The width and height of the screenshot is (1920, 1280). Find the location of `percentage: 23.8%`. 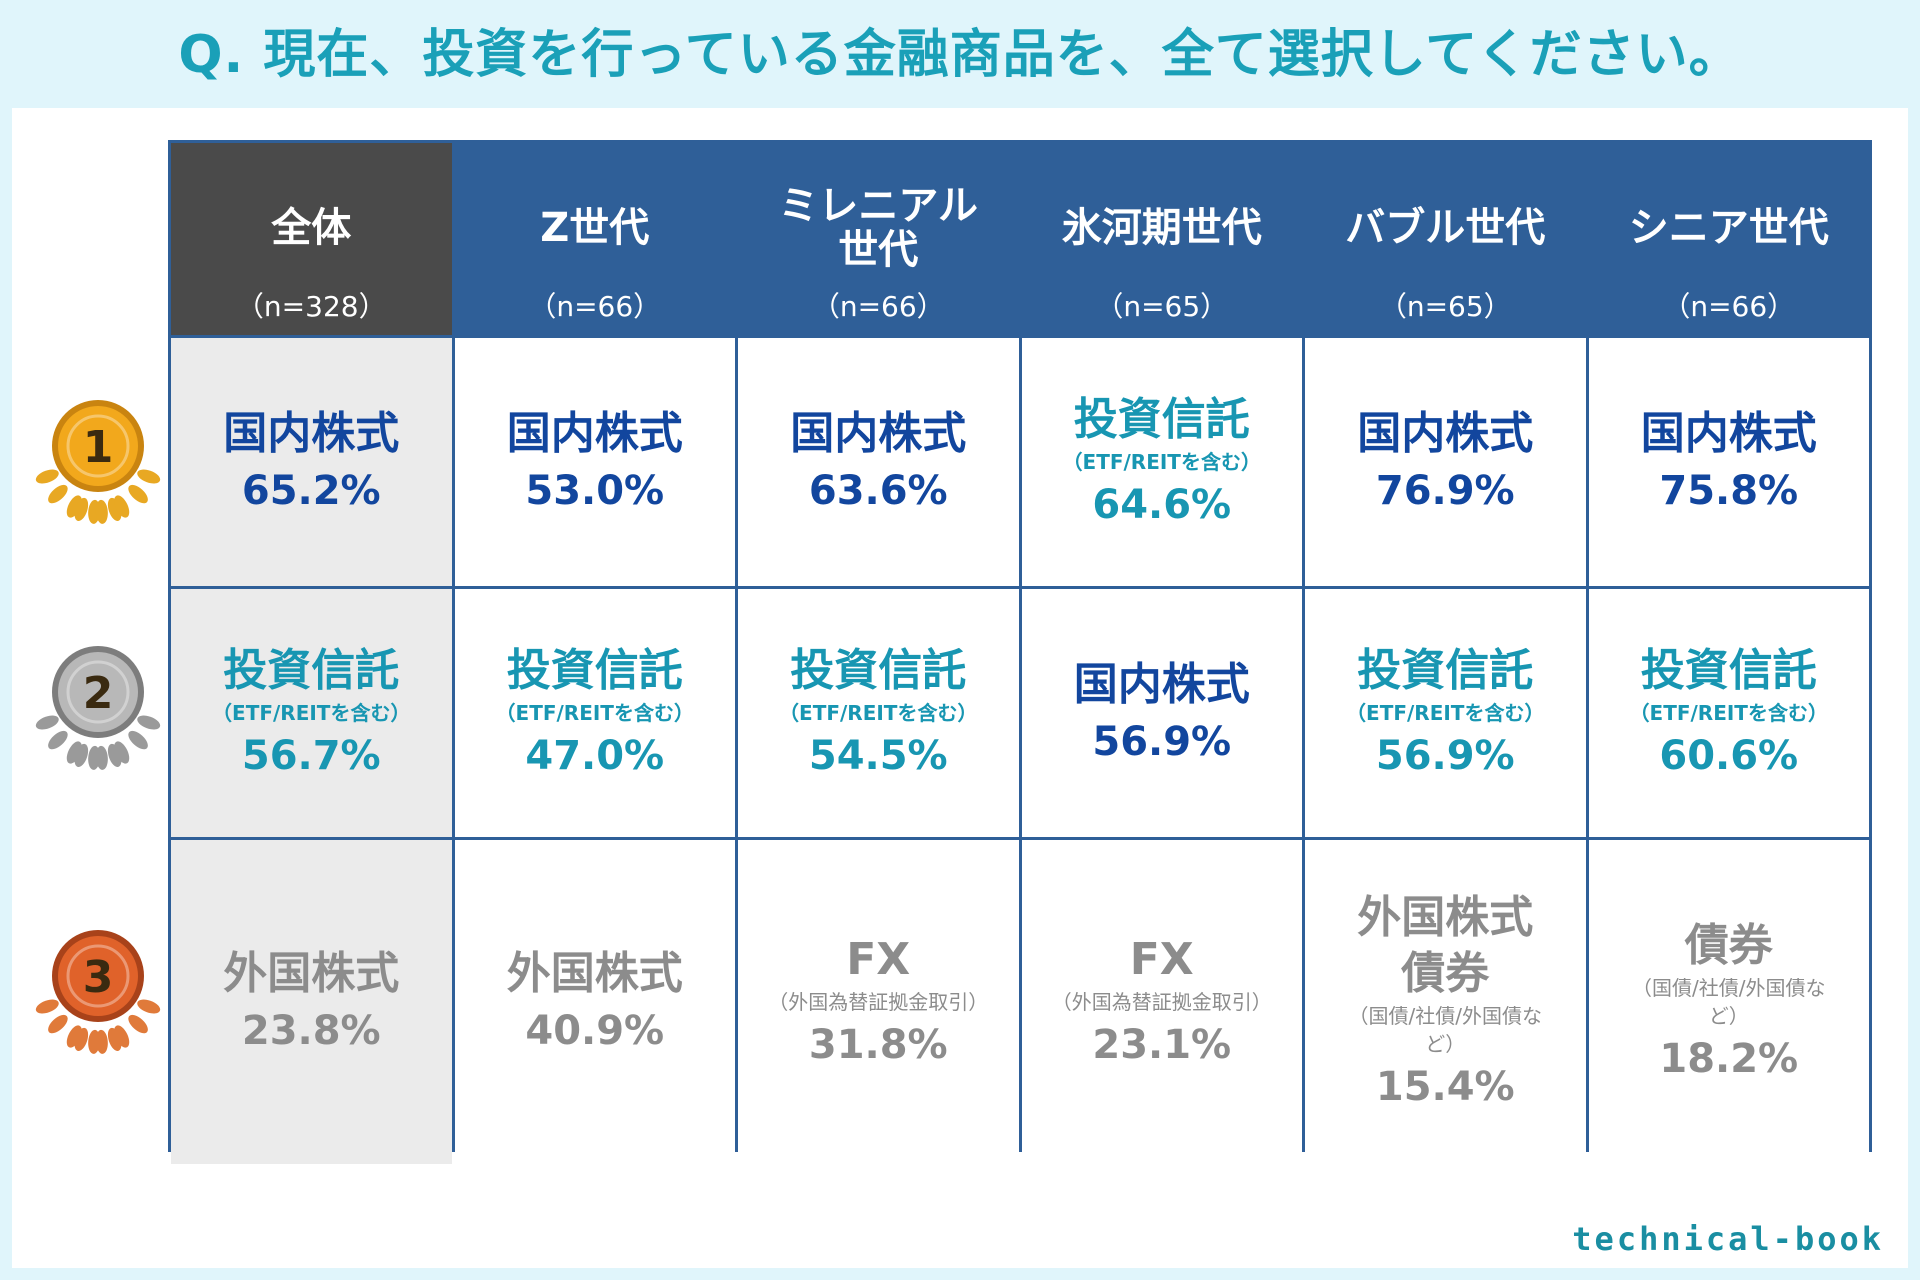

percentage: 23.8% is located at coordinates (311, 1031).